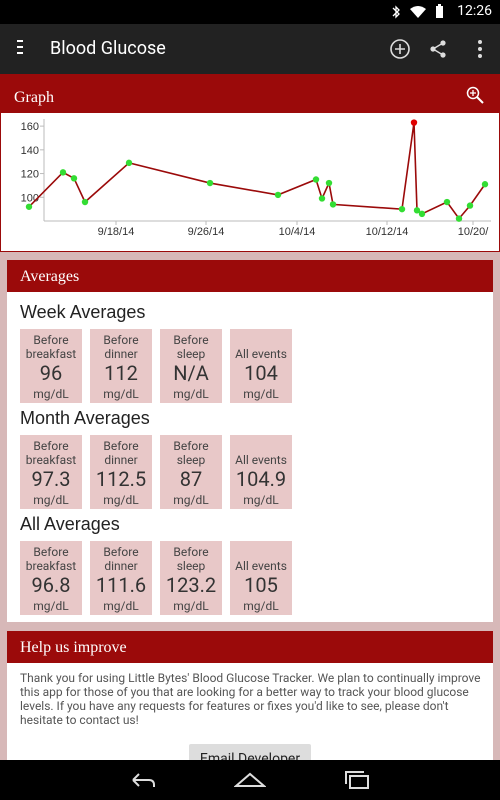 Image resolution: width=500 pixels, height=800 pixels. I want to click on average-tile: All events 104 mg/dL, so click(261, 366).